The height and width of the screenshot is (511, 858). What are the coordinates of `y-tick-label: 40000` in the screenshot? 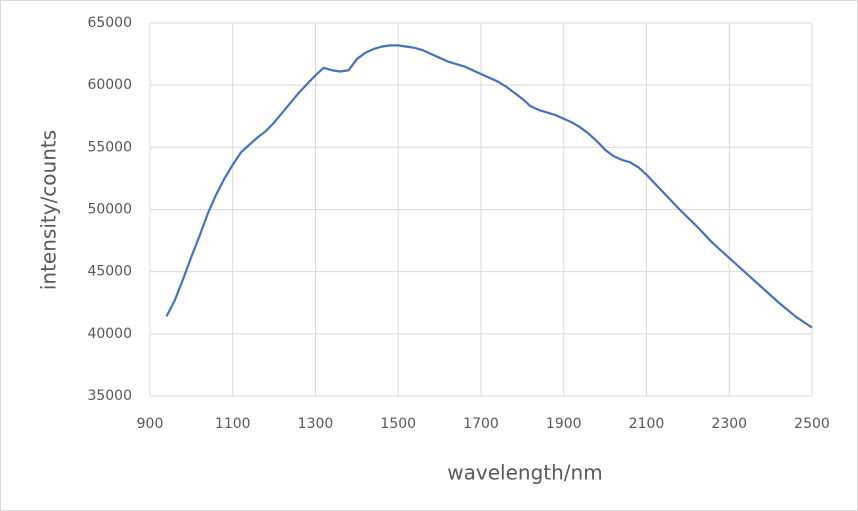 It's located at (109, 334).